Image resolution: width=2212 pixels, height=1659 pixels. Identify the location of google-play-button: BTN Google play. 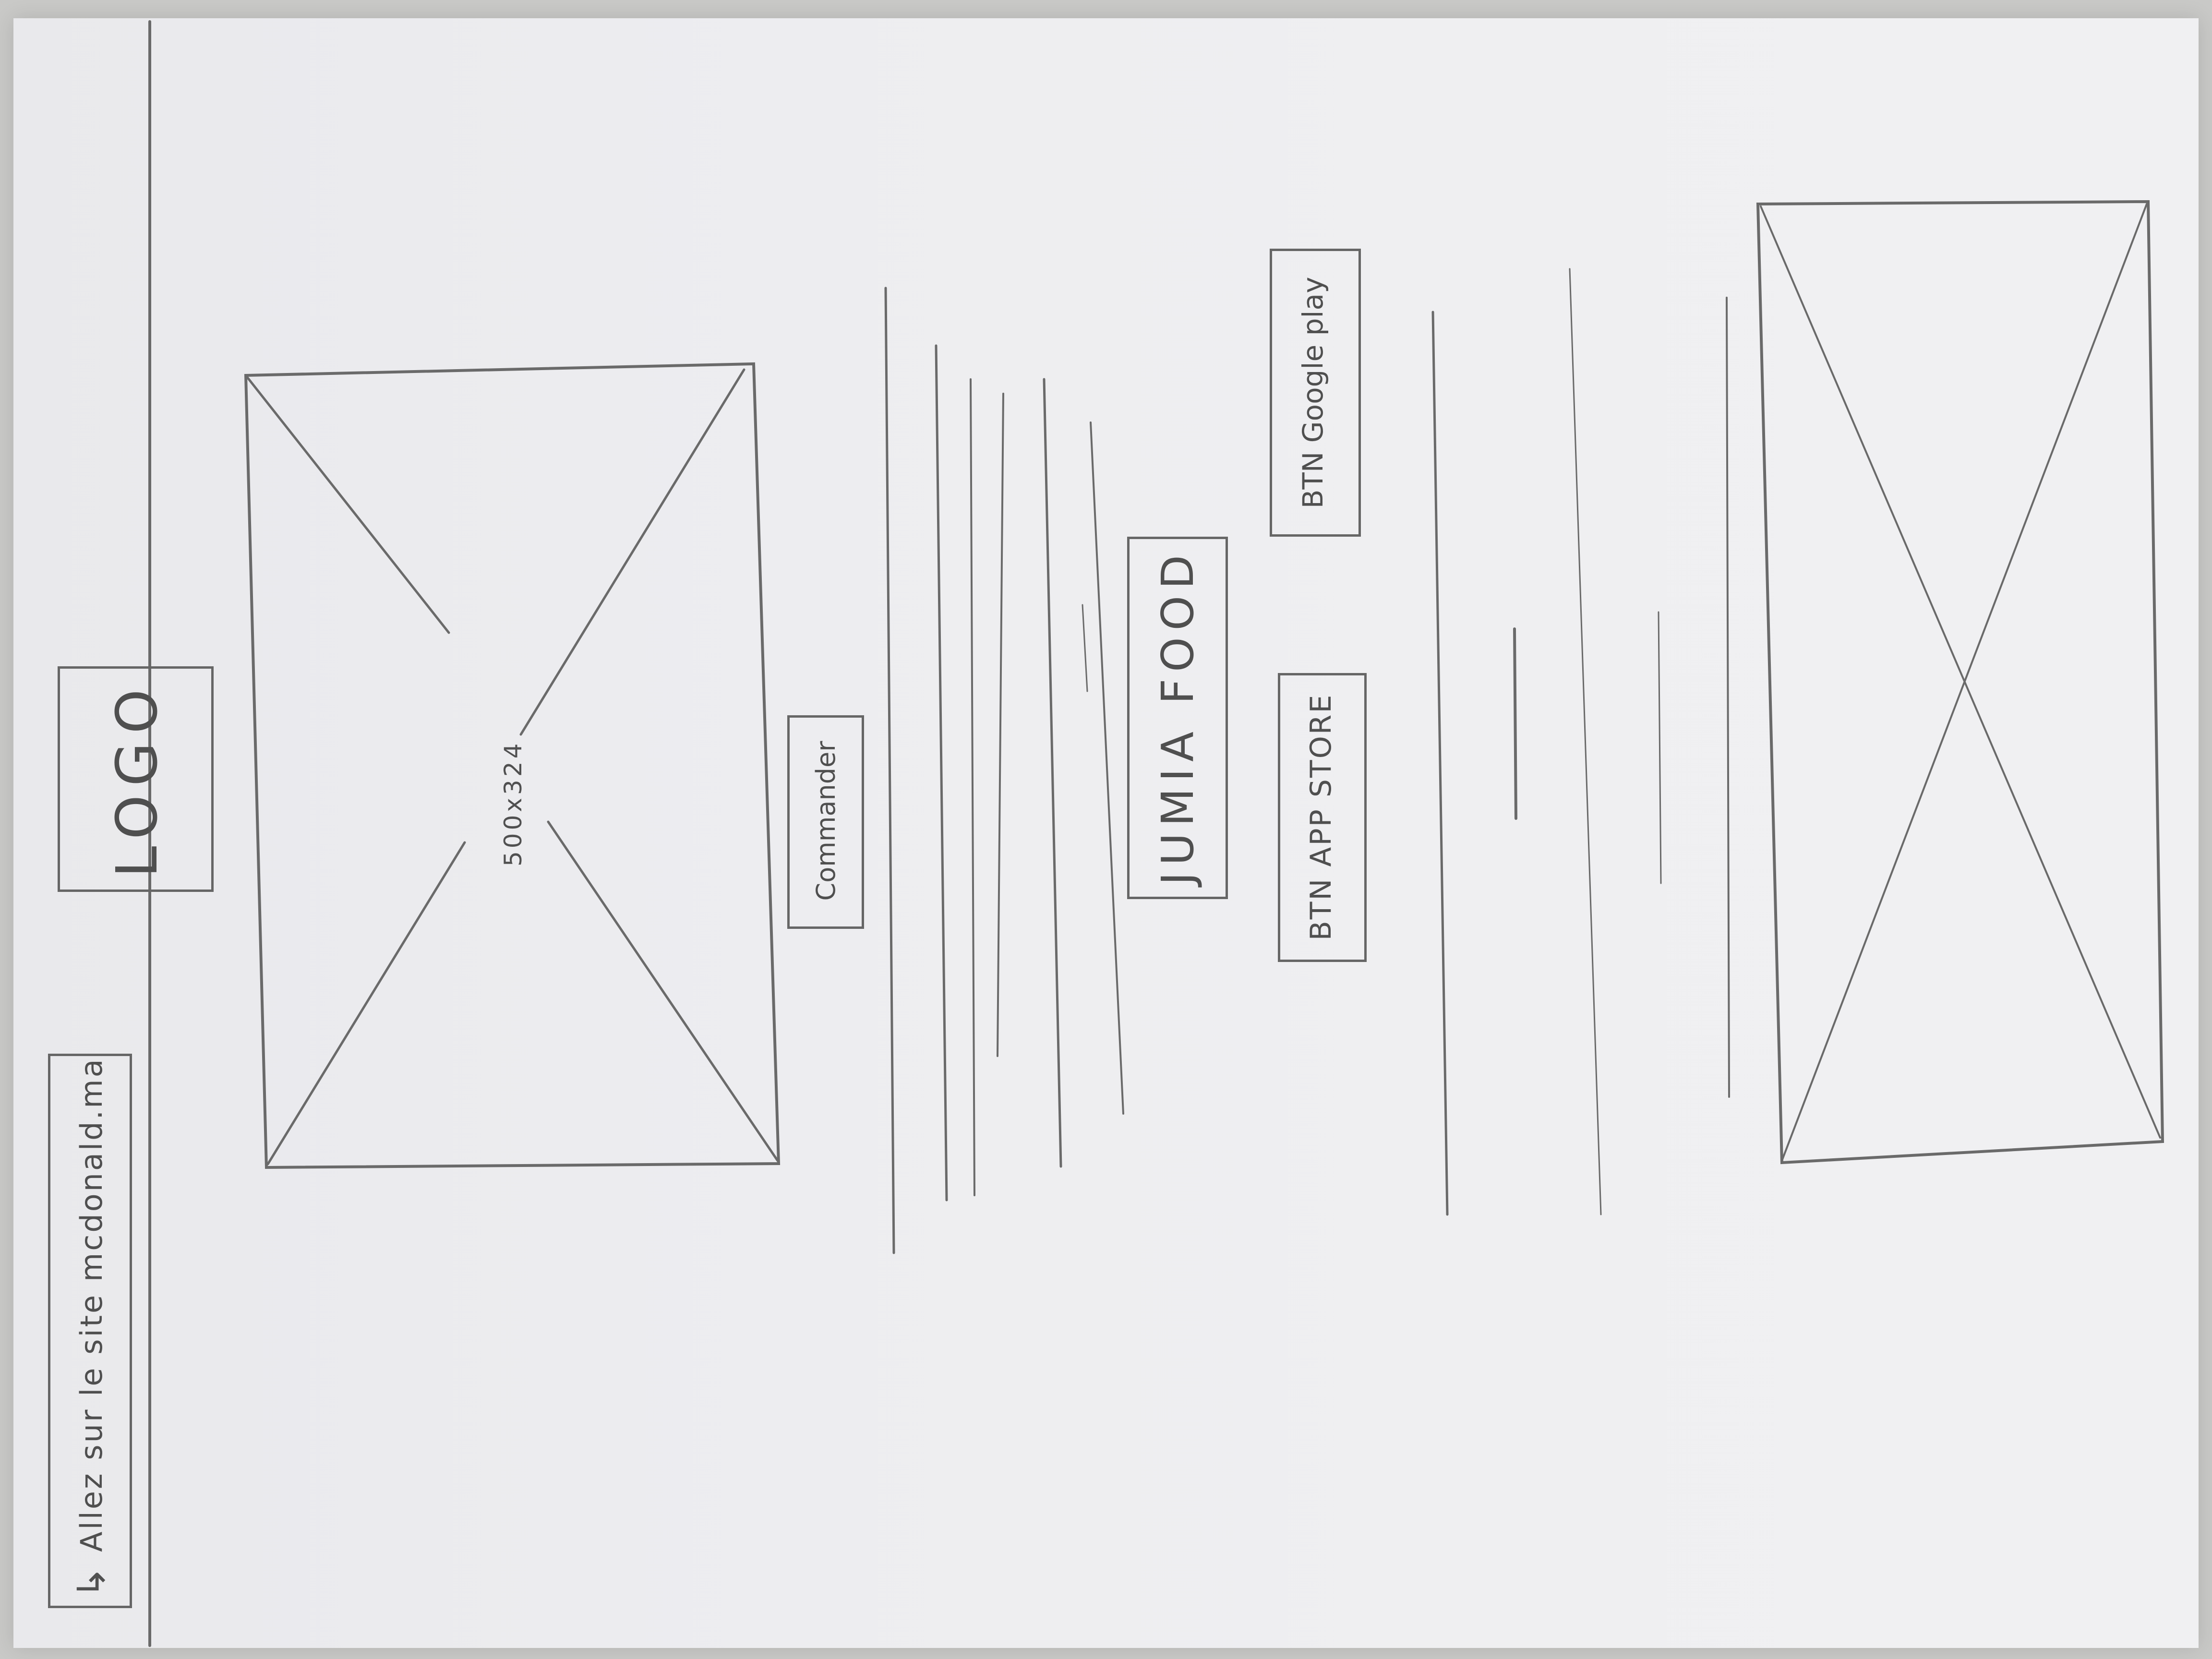
(1315, 393).